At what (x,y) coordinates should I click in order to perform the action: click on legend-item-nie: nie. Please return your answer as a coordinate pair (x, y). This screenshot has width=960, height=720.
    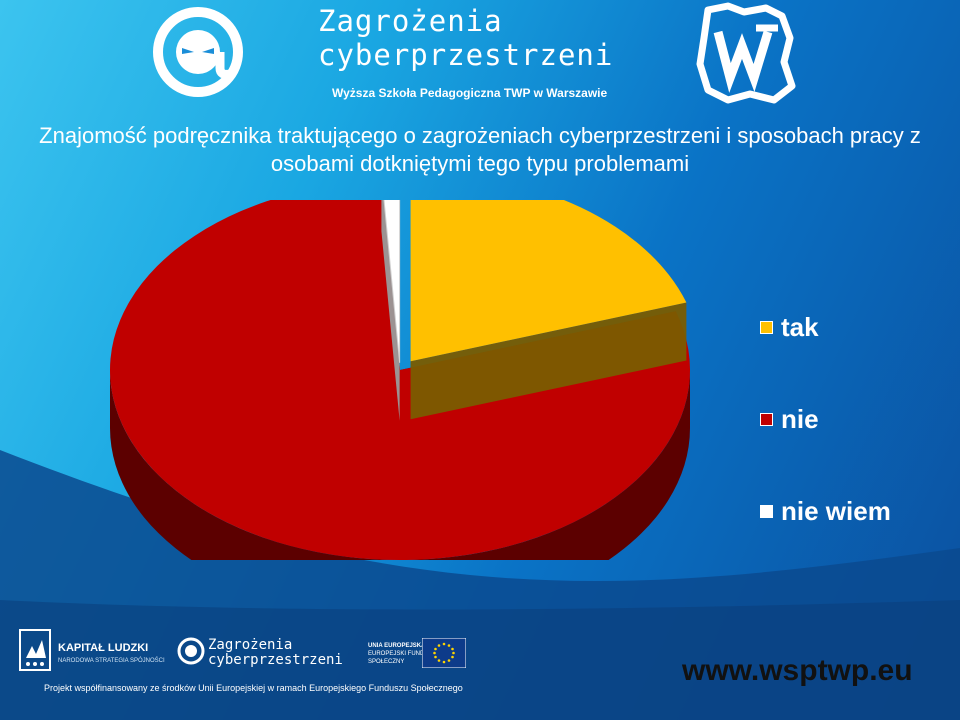
    Looking at the image, I should click on (789, 419).